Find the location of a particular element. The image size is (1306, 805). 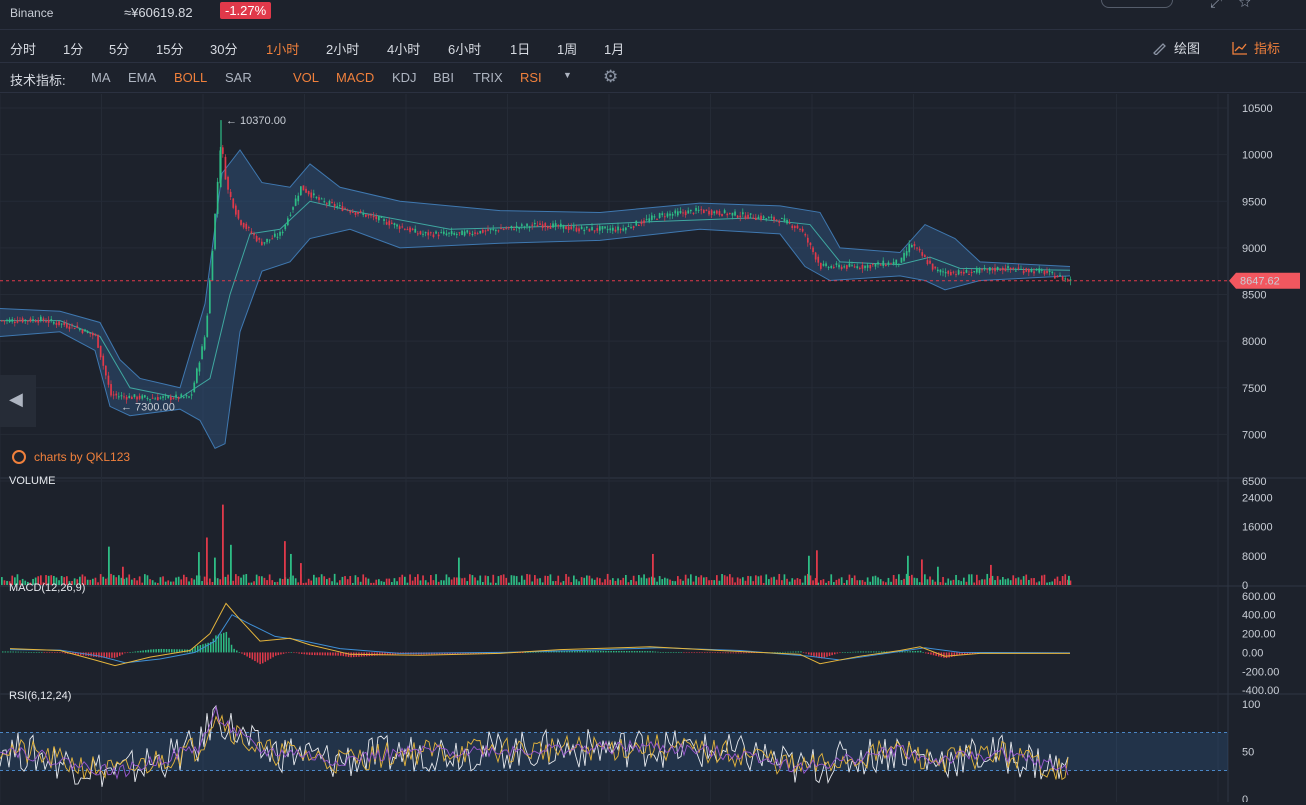

period-1: 1分 is located at coordinates (73, 49).